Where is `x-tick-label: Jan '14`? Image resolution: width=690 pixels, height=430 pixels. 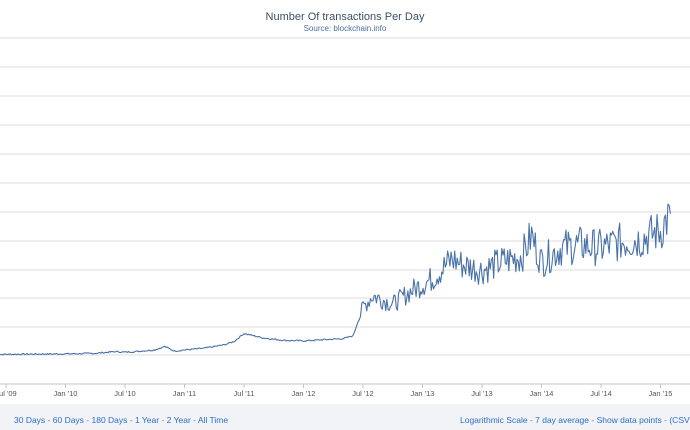 x-tick-label: Jan '14 is located at coordinates (542, 393).